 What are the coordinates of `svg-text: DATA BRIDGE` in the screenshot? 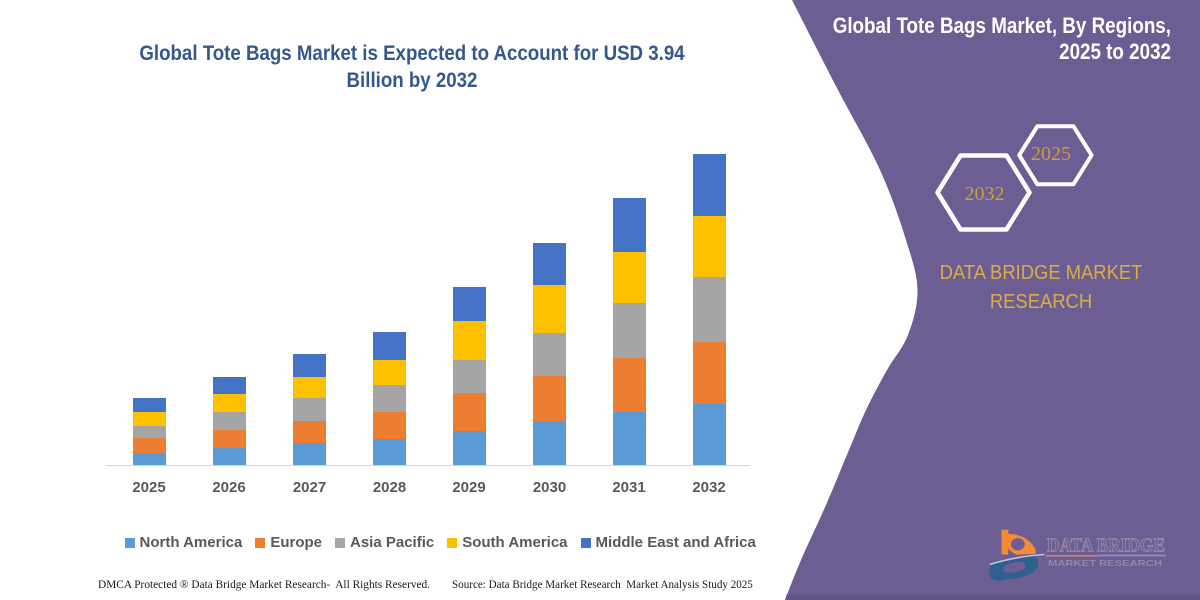 It's located at (1106, 546).